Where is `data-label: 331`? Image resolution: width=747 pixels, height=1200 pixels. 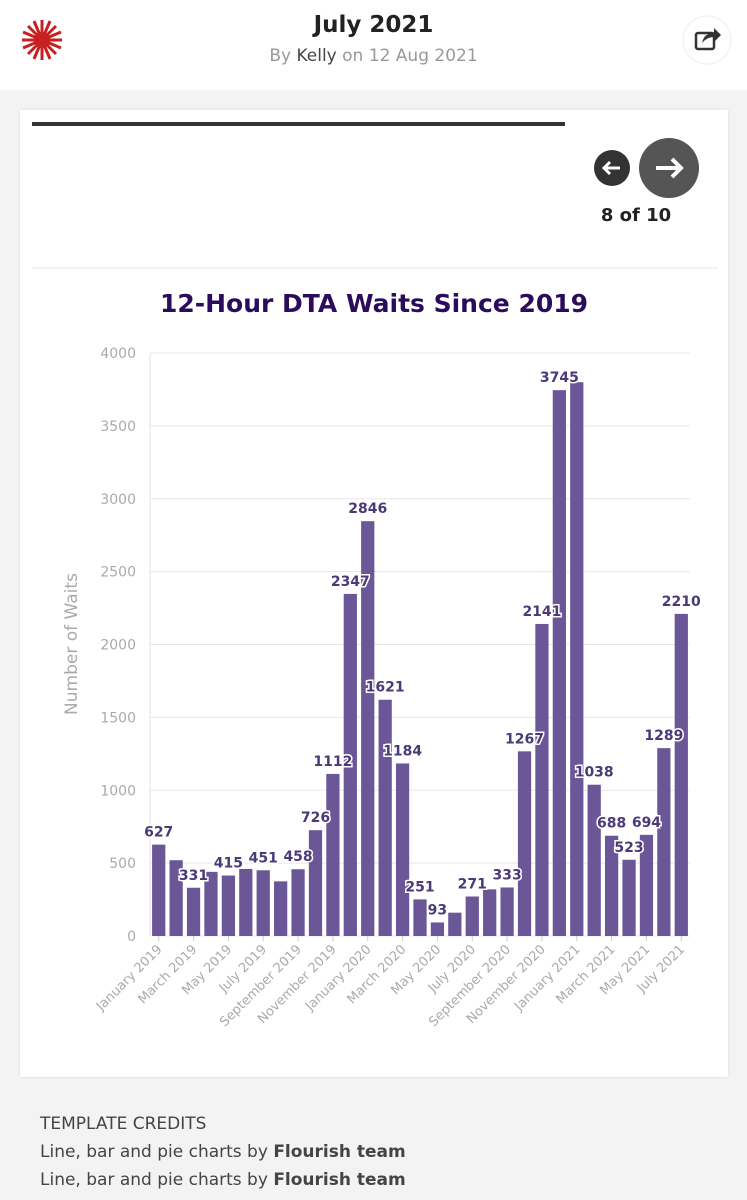 data-label: 331 is located at coordinates (193, 876).